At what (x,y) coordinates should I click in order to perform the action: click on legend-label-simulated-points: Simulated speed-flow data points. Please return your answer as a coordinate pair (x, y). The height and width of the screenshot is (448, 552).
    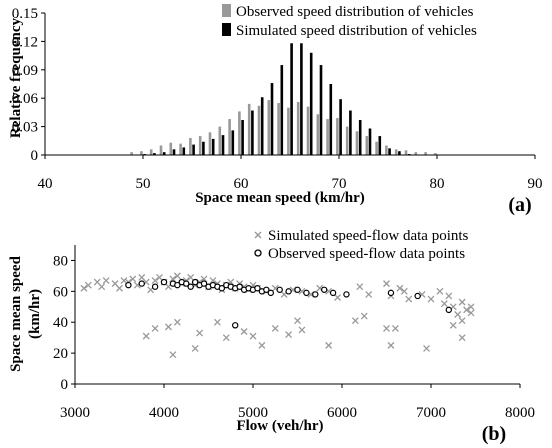
    Looking at the image, I should click on (368, 236).